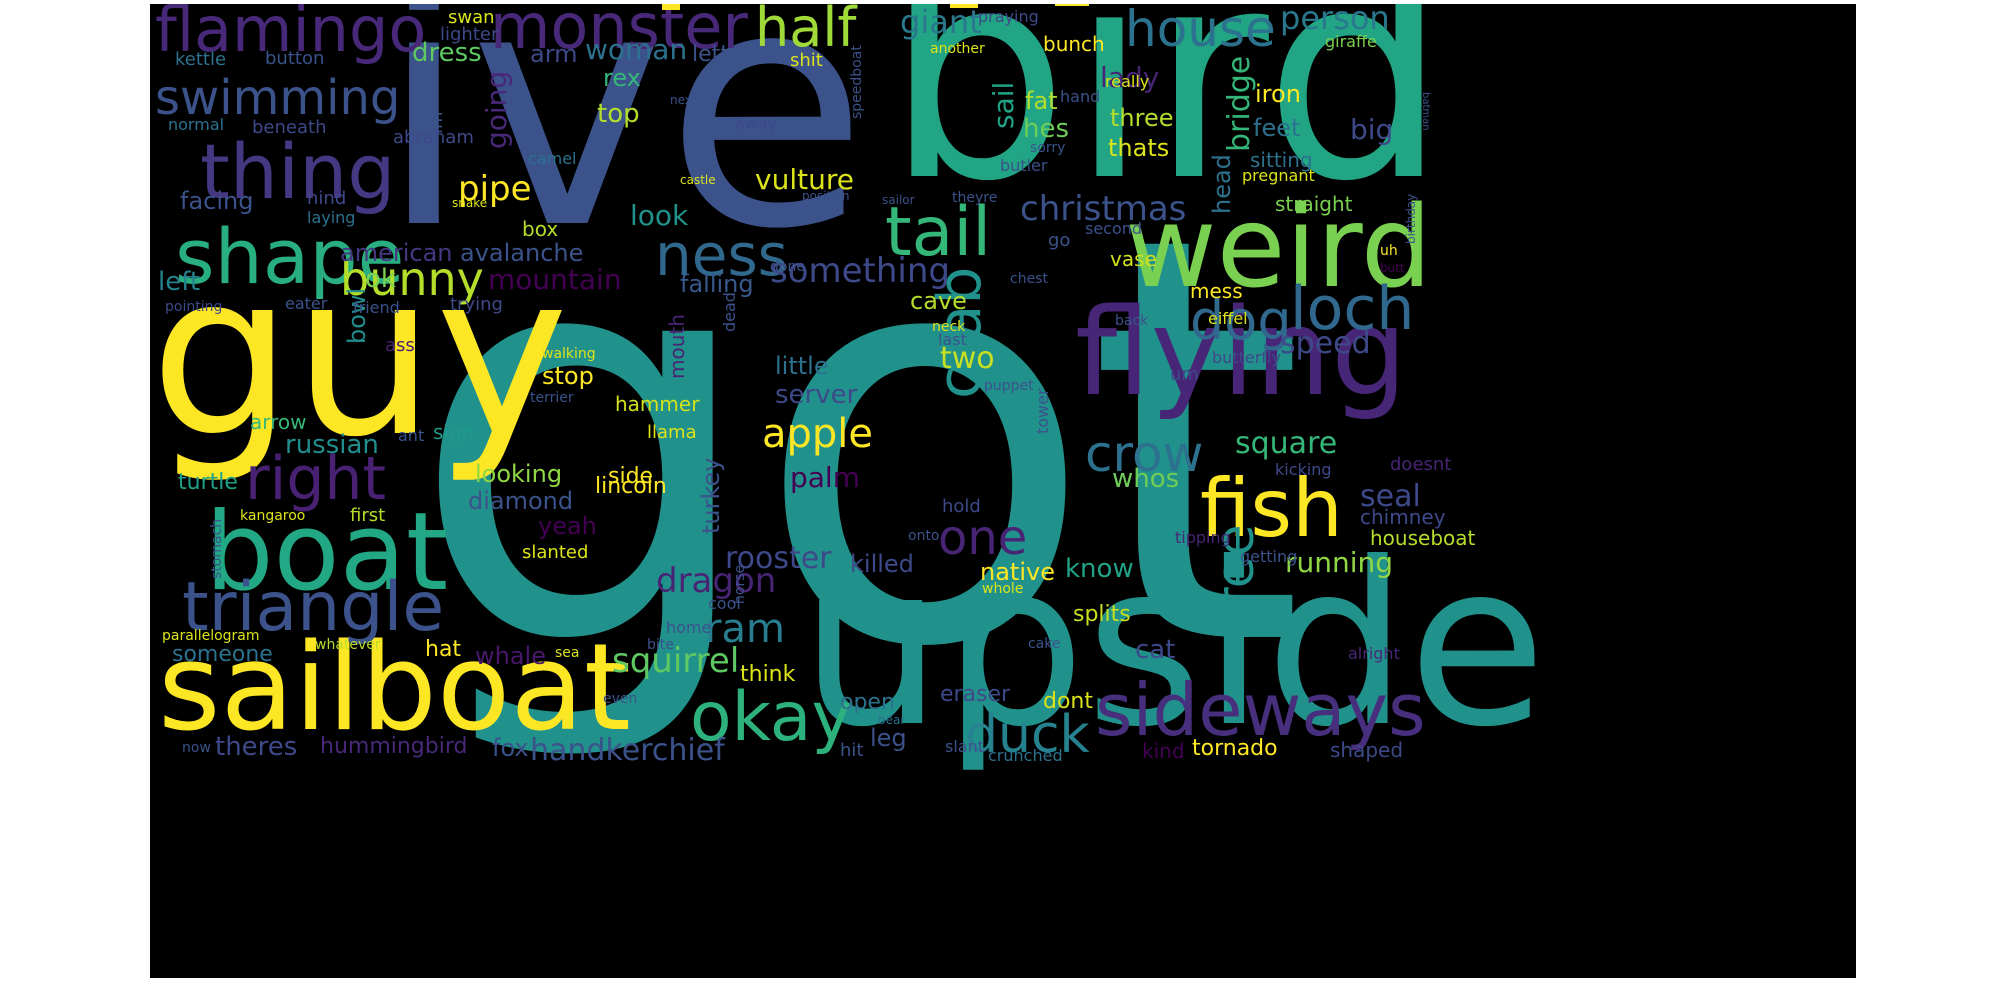 Image resolution: width=2000 pixels, height=1000 pixels. I want to click on word-eraser: eraser, so click(975, 694).